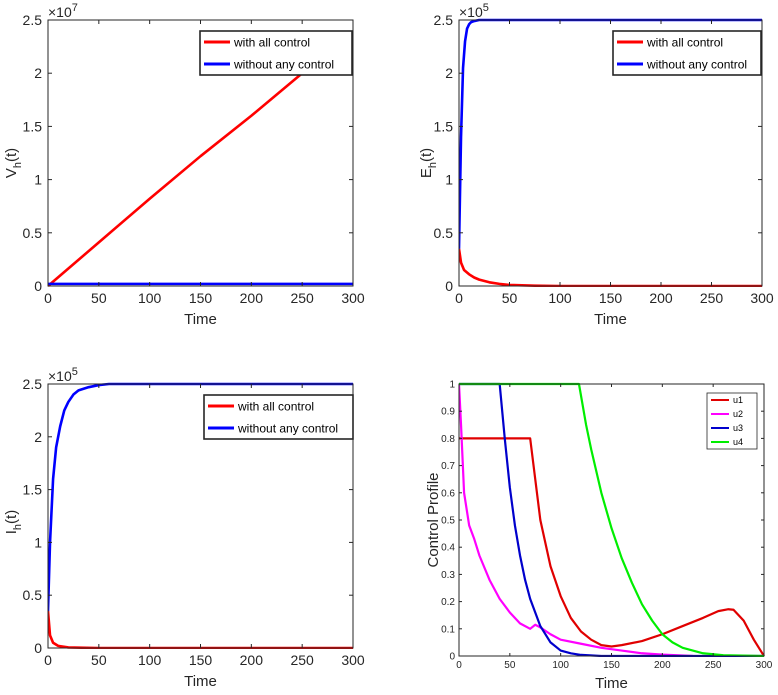  I want to click on legend-label: u2, so click(738, 414).